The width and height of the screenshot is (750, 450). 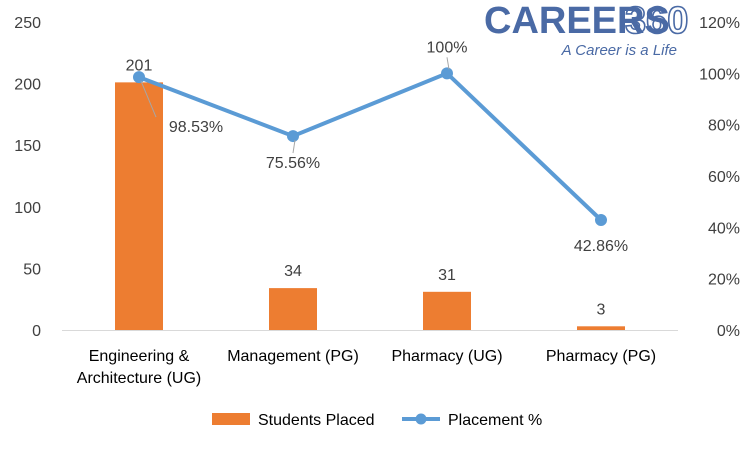 What do you see at coordinates (139, 65) in the screenshot?
I see `bar-value-label: 201` at bounding box center [139, 65].